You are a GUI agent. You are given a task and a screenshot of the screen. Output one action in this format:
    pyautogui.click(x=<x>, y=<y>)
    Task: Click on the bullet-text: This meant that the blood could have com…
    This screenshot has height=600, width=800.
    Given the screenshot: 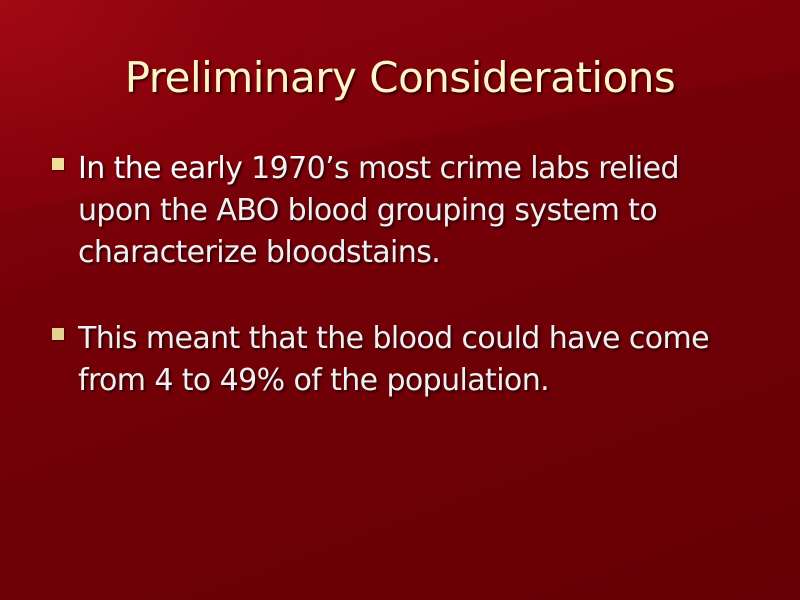 What is the action you would take?
    pyautogui.click(x=394, y=359)
    